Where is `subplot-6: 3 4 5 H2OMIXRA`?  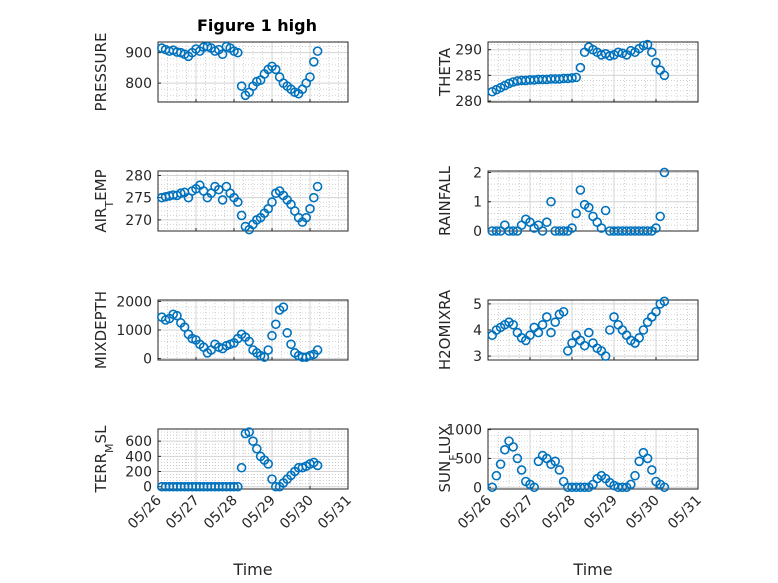 subplot-6: 3 4 5 H2OMIXRA is located at coordinates (567, 329).